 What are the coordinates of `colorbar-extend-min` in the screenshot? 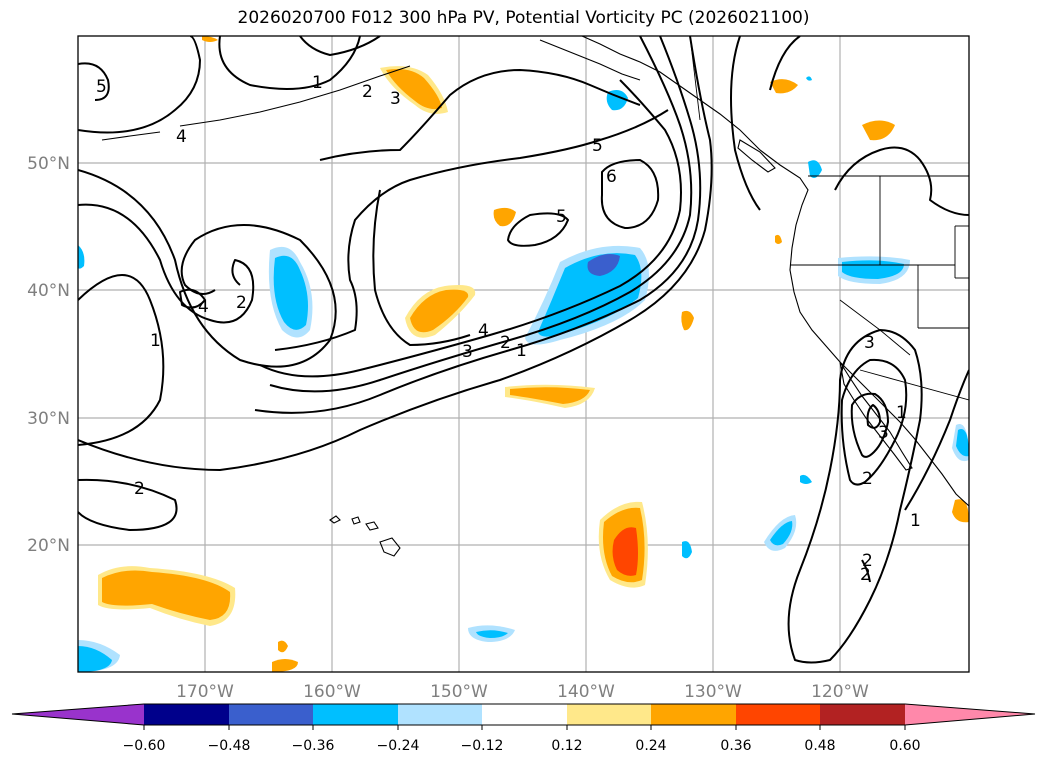 It's located at (78, 714).